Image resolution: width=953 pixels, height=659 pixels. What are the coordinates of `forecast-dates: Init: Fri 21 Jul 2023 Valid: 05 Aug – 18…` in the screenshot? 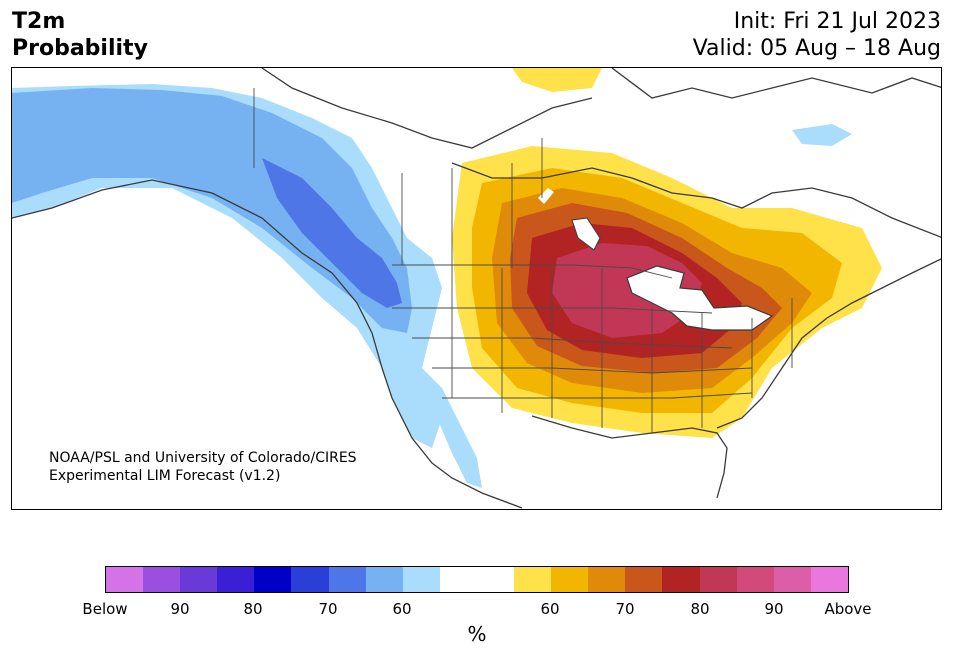 It's located at (817, 35).